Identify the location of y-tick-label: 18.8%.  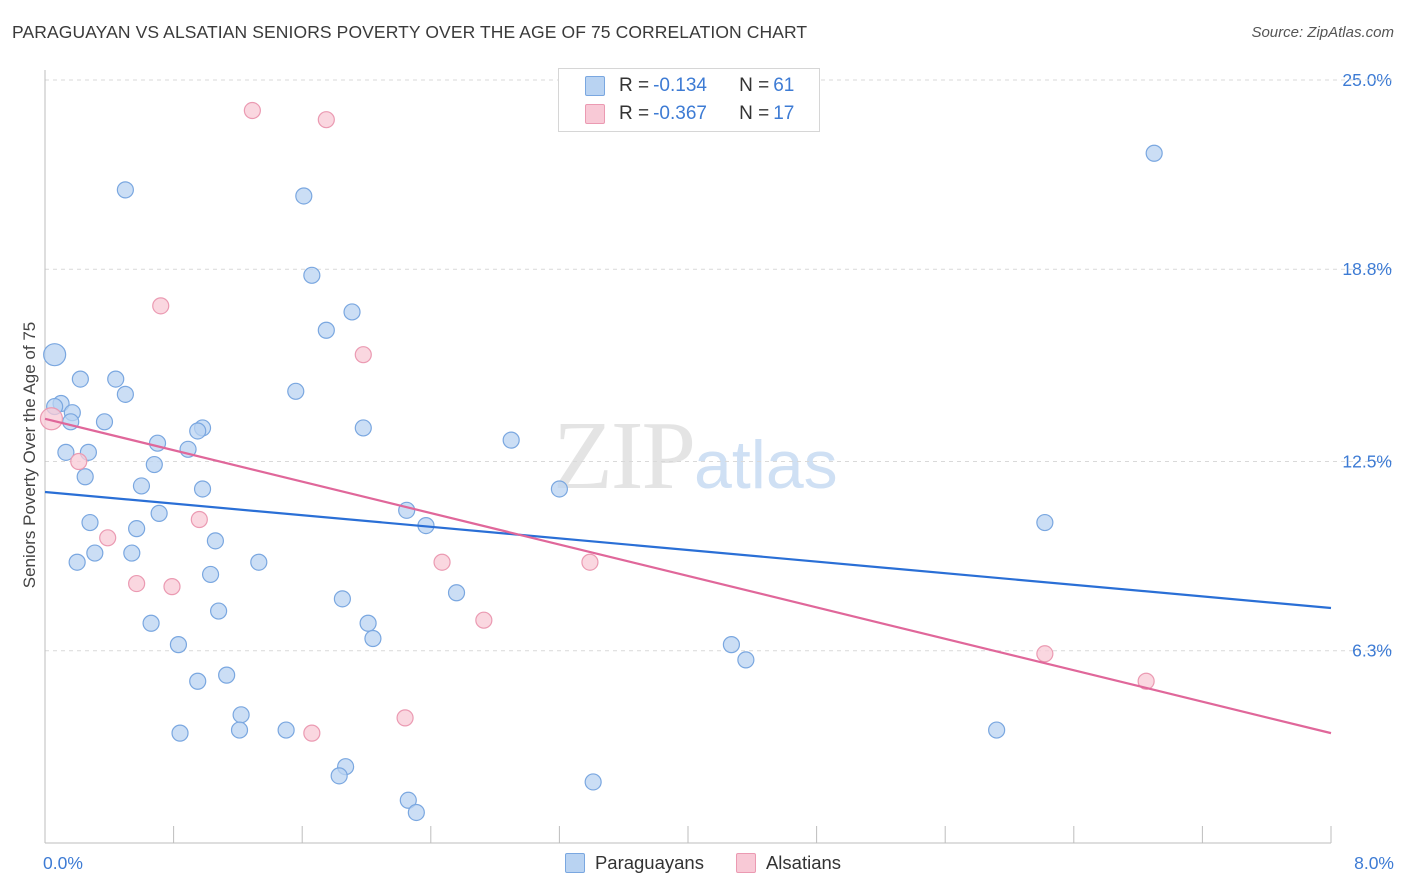
(1367, 269).